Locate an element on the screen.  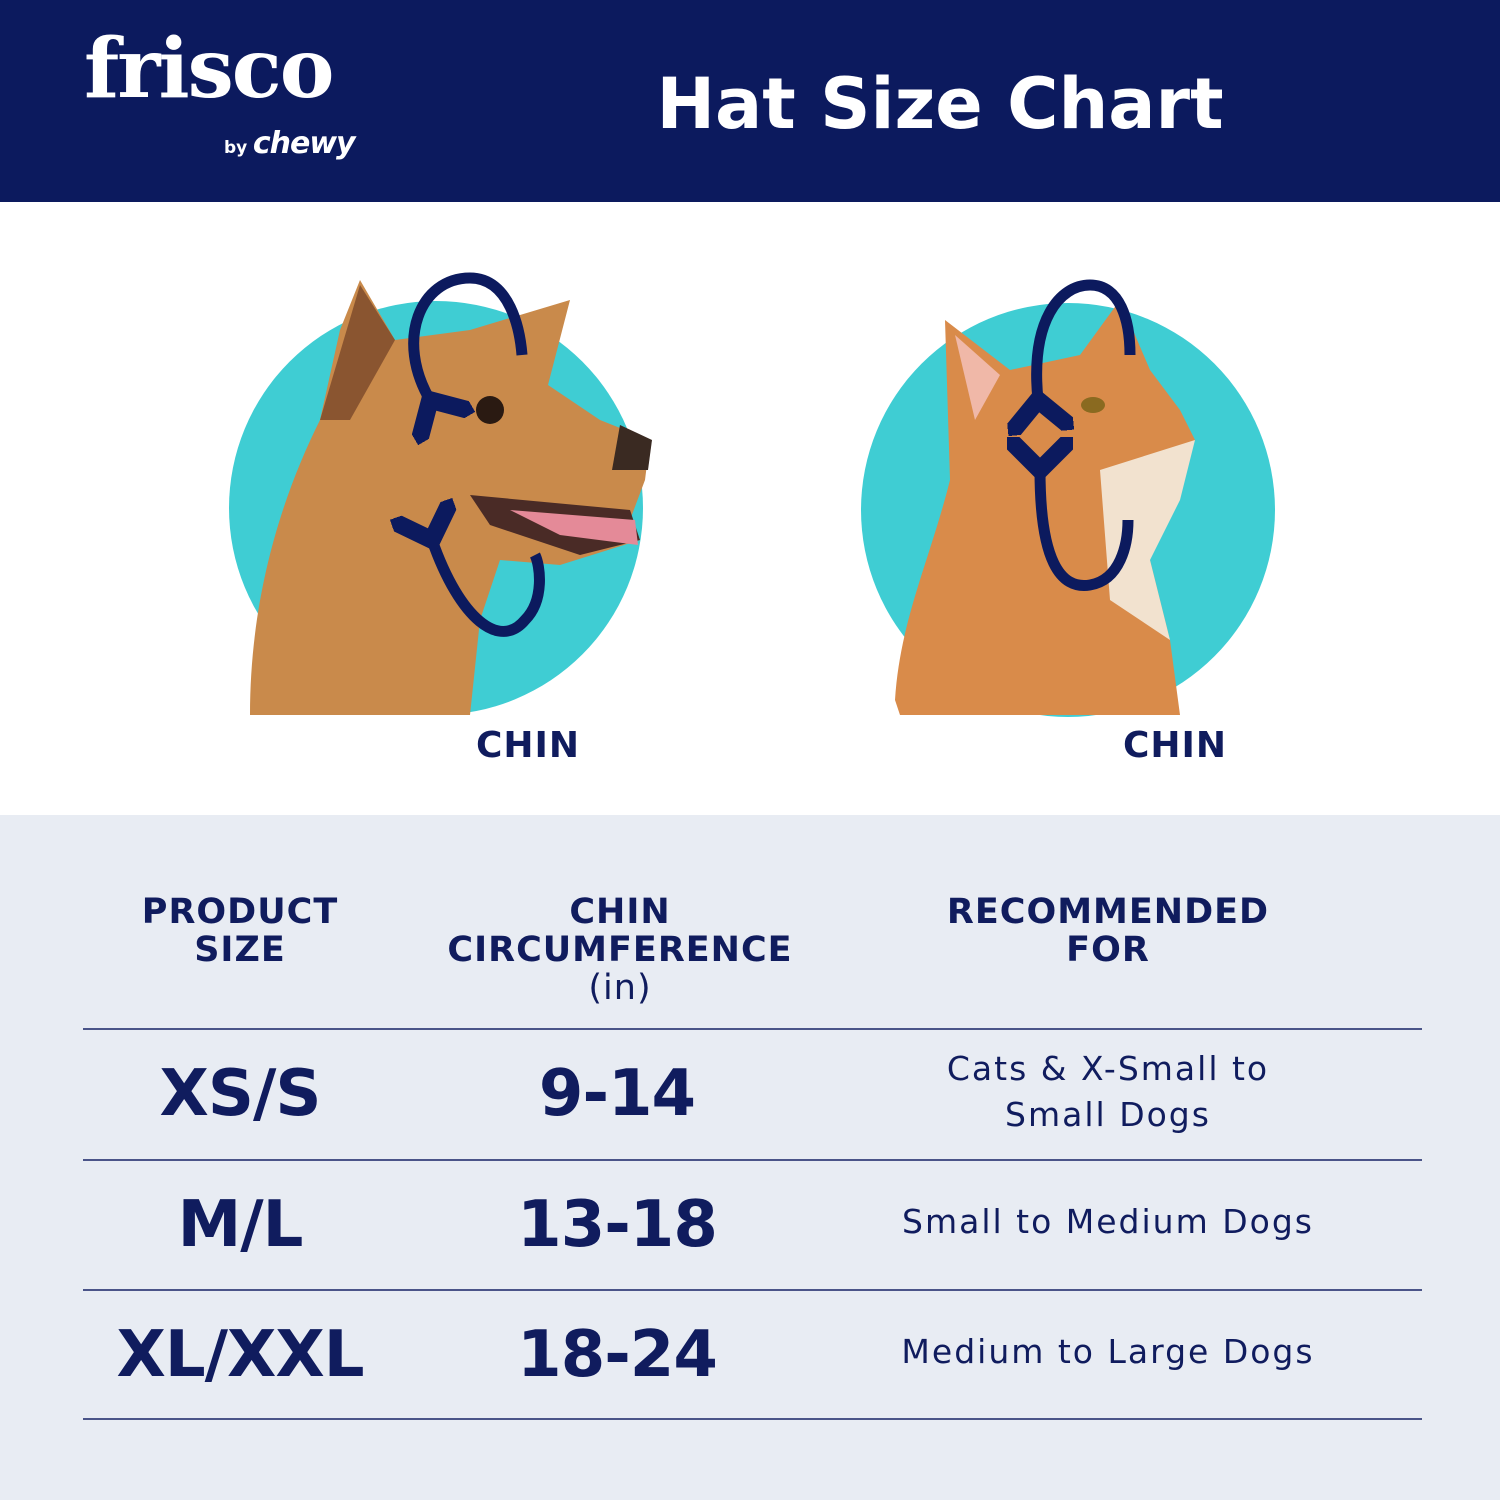
dog-image is located at coordinates (451, 497).